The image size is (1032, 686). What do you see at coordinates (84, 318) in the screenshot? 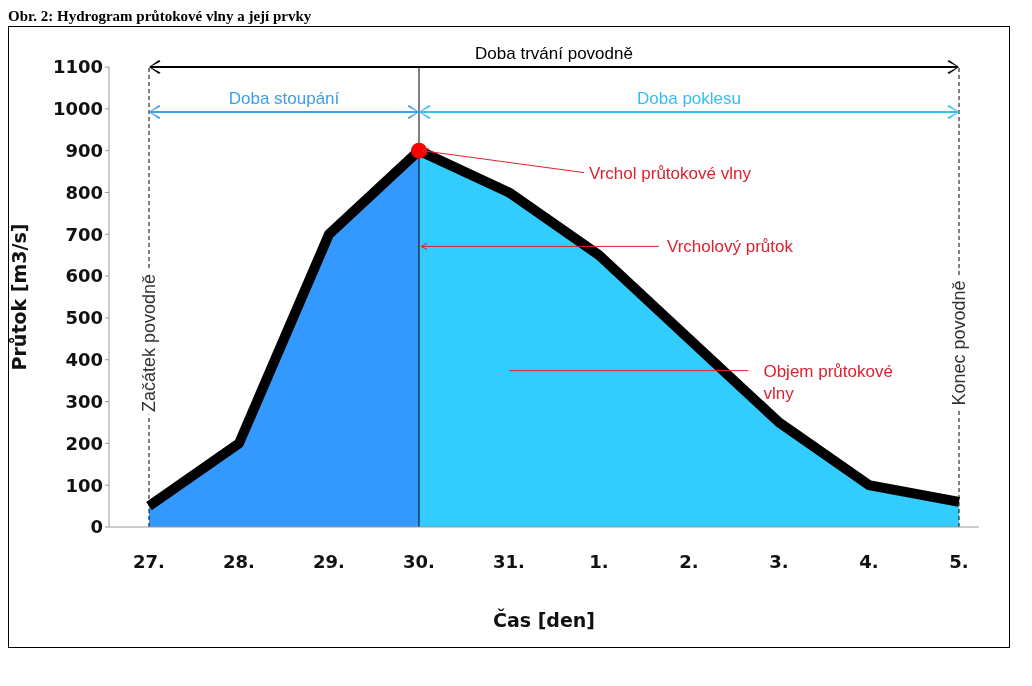
I see `y-tick-label: 500` at bounding box center [84, 318].